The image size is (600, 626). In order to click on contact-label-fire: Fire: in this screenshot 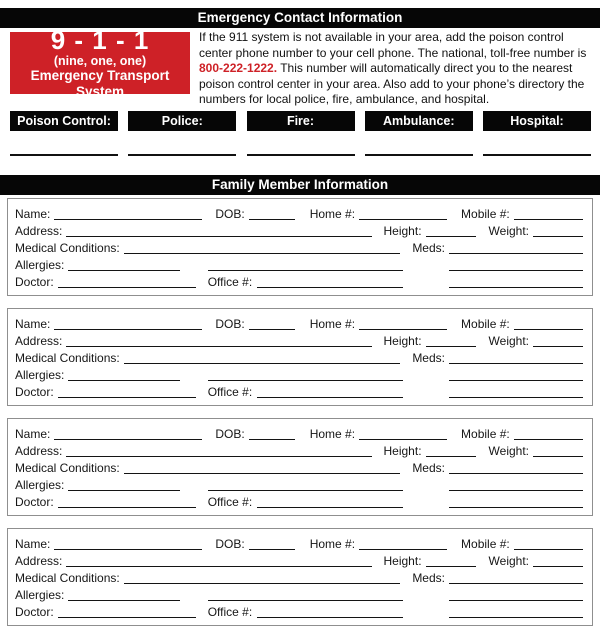, I will do `click(300, 120)`.